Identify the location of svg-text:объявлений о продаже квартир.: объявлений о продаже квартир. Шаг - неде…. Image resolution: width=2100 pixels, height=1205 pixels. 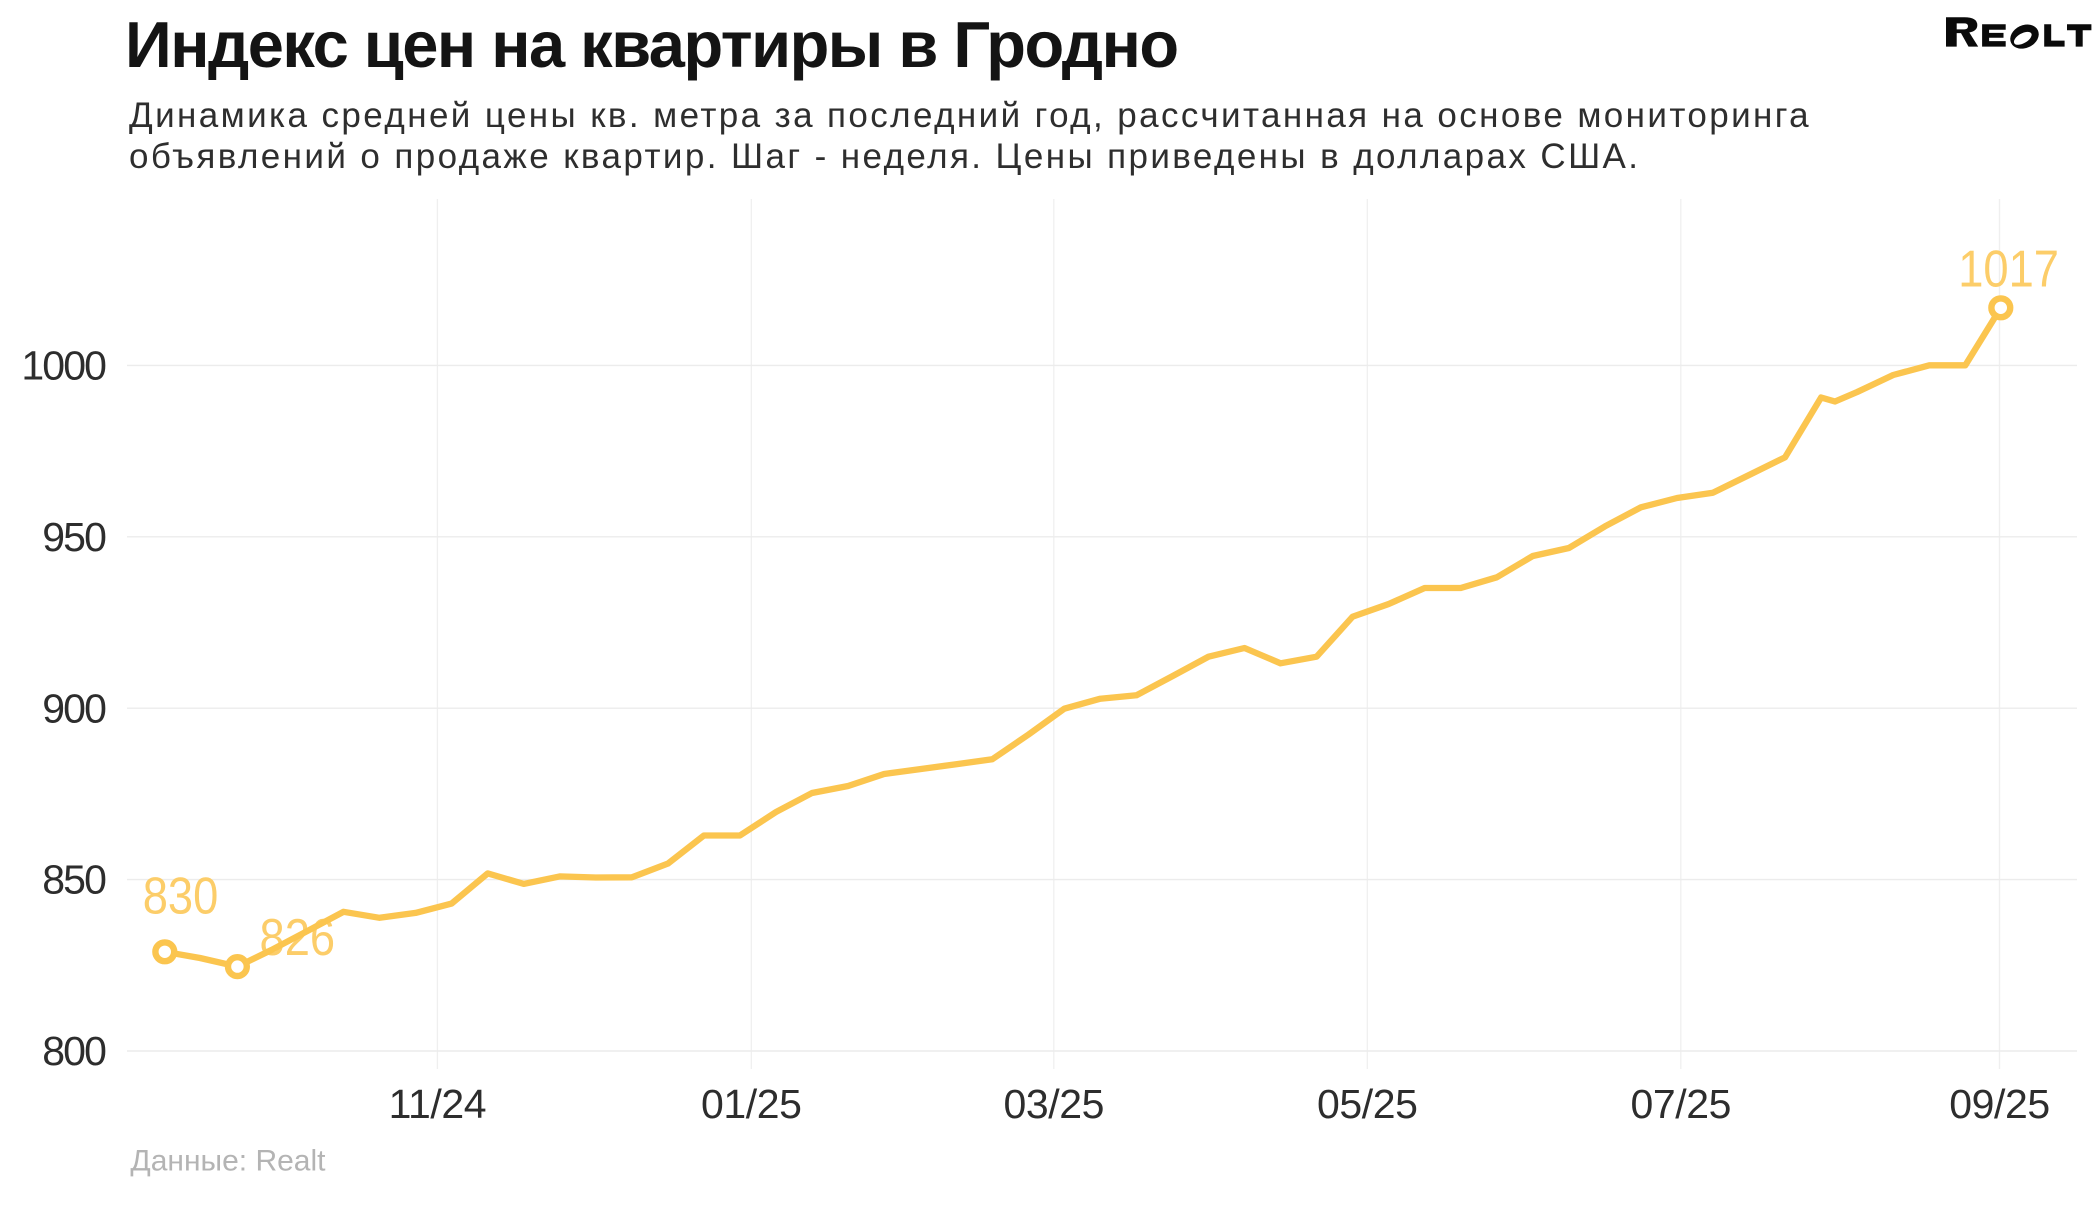
(884, 156).